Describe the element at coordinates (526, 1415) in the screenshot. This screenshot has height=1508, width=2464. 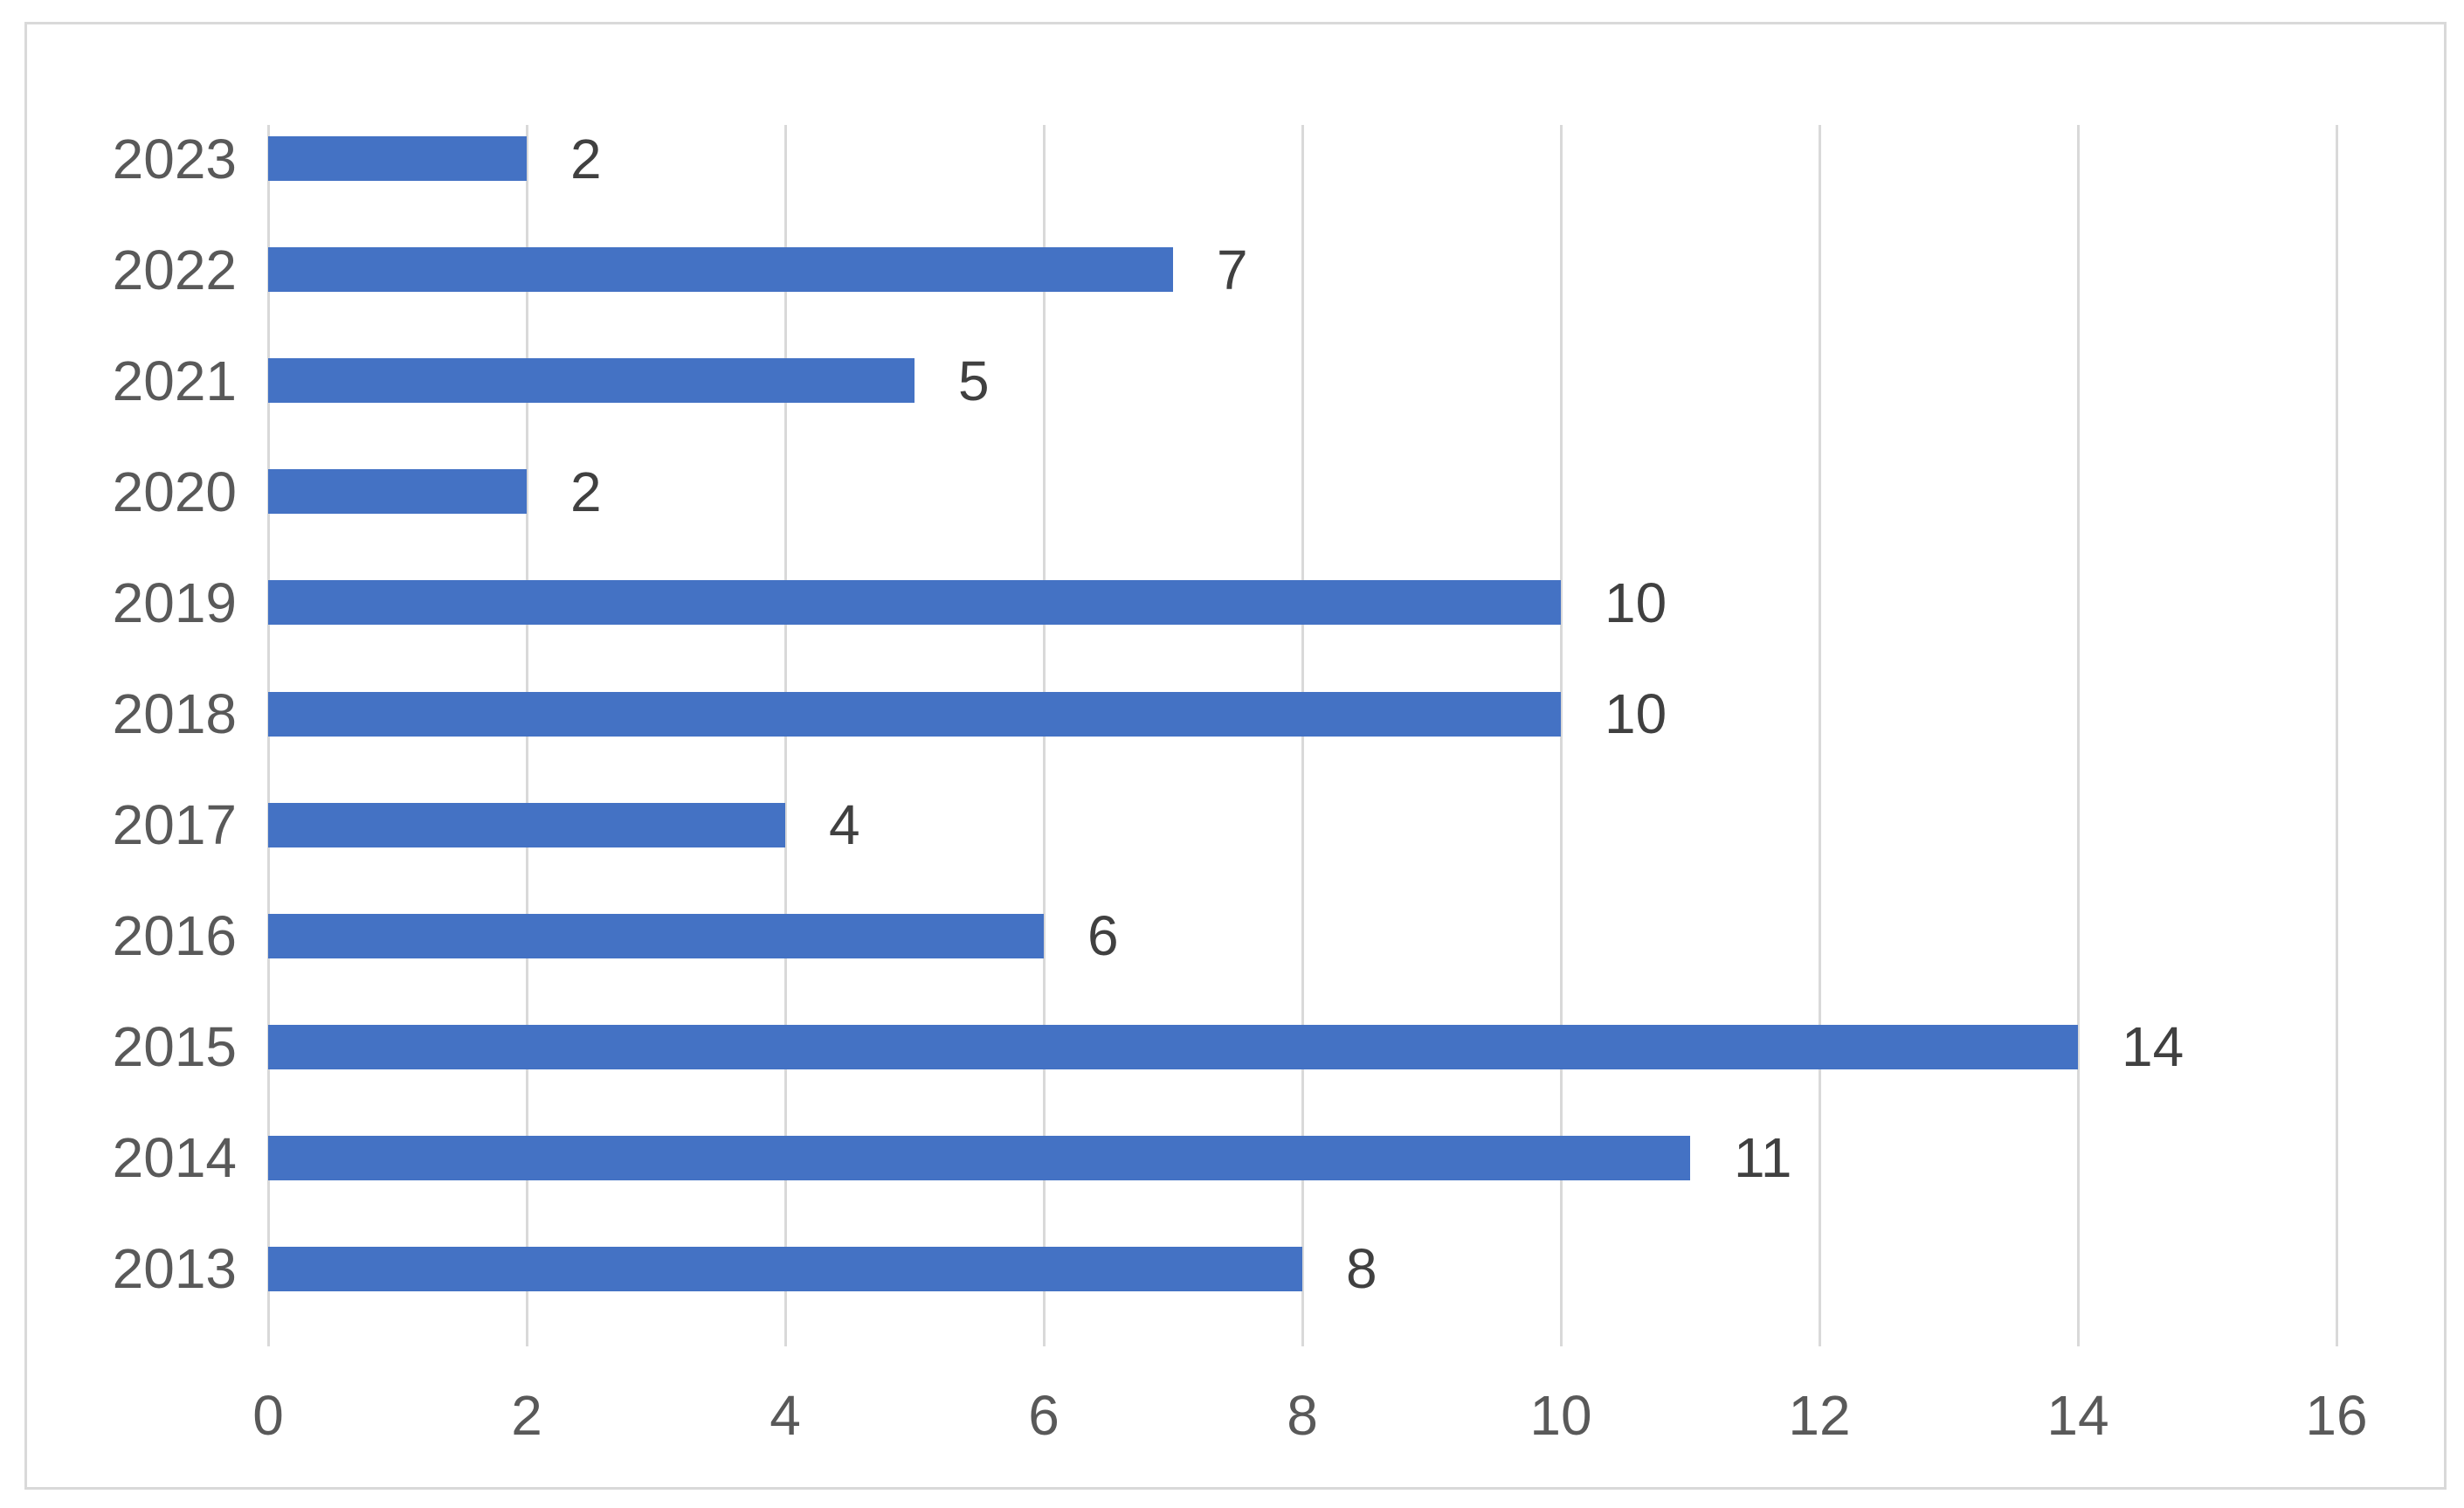
I see `x-axis-tick-label: 2` at that location.